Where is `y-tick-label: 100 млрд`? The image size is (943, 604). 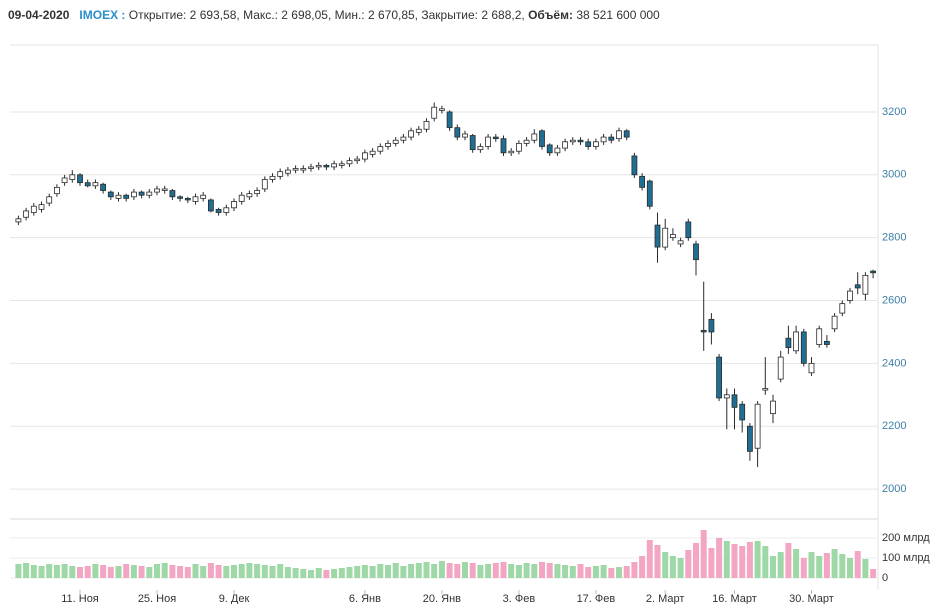
y-tick-label: 100 млрд is located at coordinates (906, 558).